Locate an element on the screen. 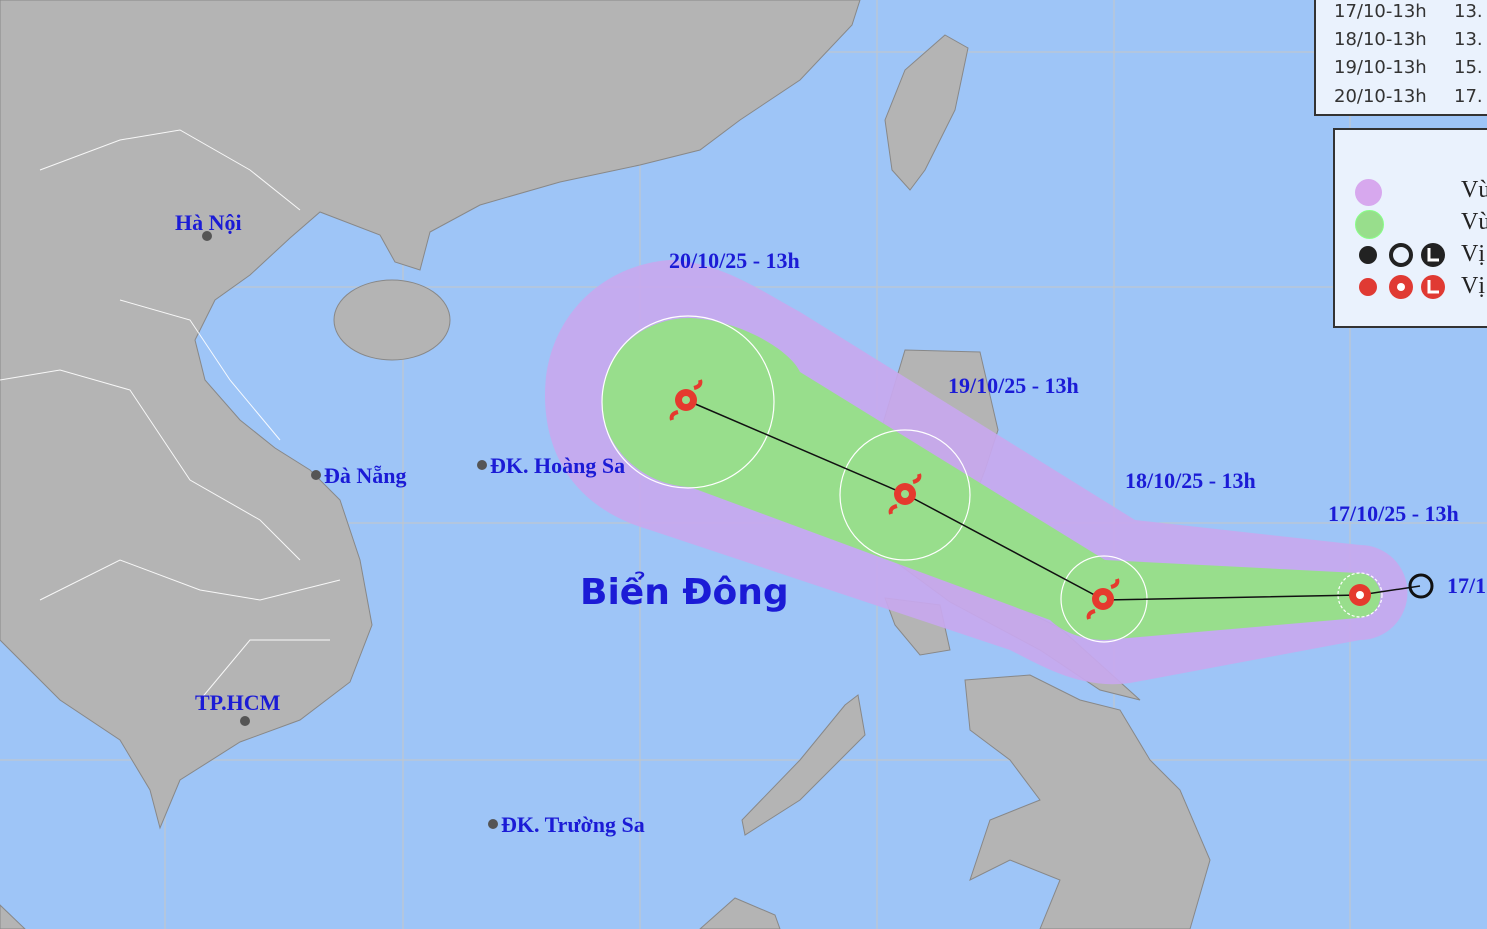  track-label-18-10: 18/10/25 - 13h is located at coordinates (1190, 480).